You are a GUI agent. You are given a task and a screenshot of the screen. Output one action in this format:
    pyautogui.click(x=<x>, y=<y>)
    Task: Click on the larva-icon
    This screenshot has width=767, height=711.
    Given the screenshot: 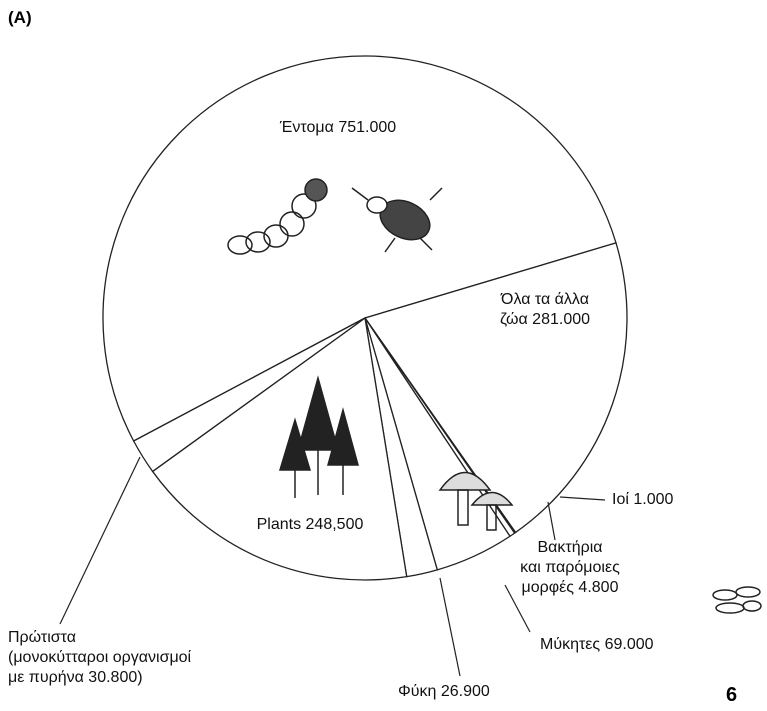 What is the action you would take?
    pyautogui.click(x=277, y=216)
    